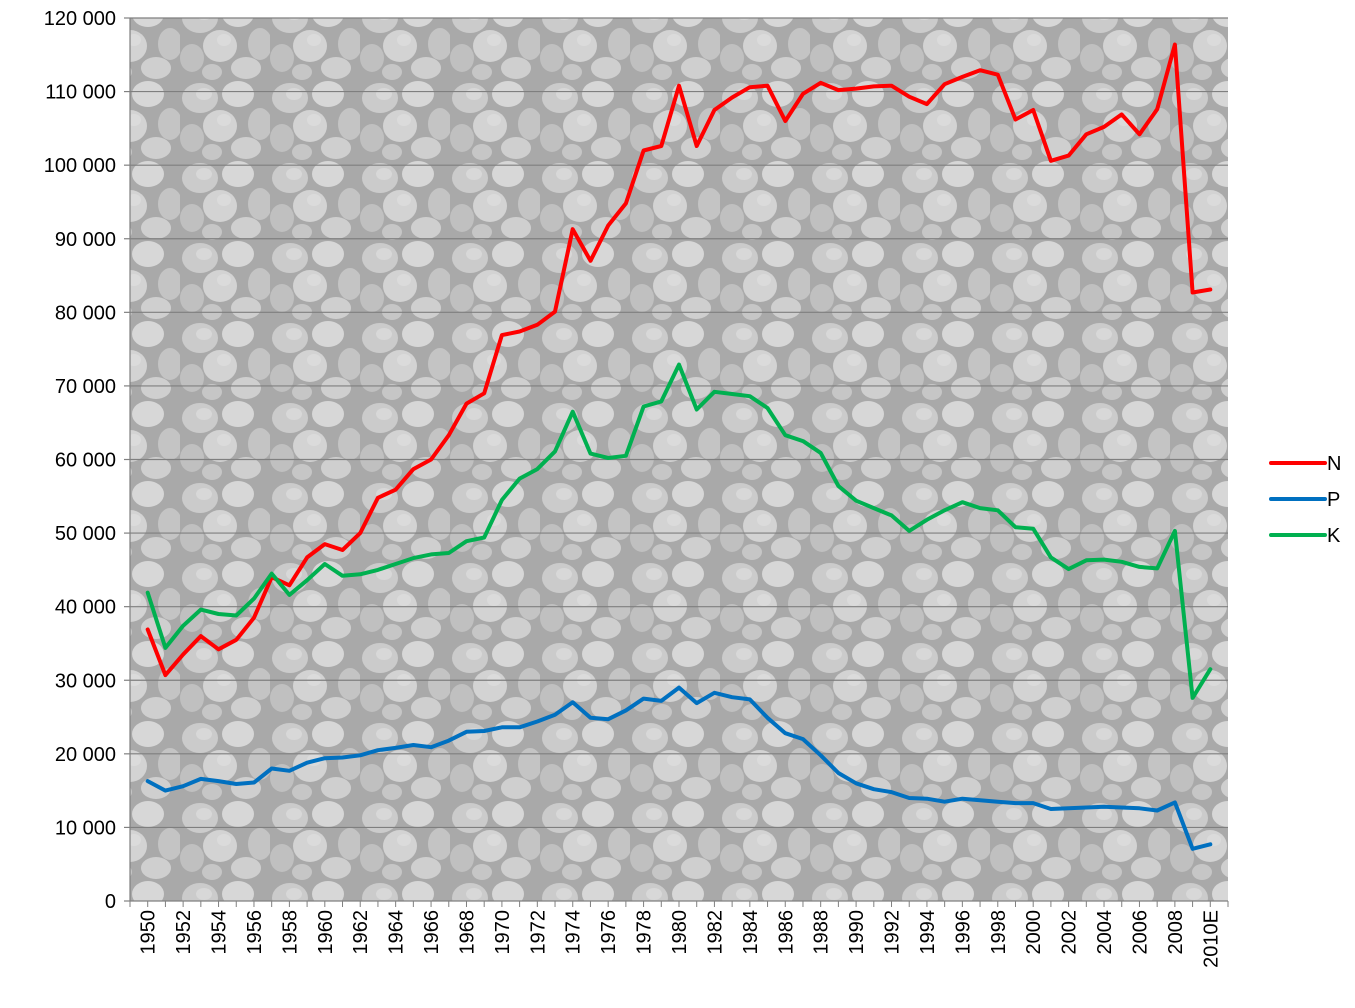 The image size is (1355, 1008). Describe the element at coordinates (80, 19) in the screenshot. I see `y-tick-label: 120 000` at that location.